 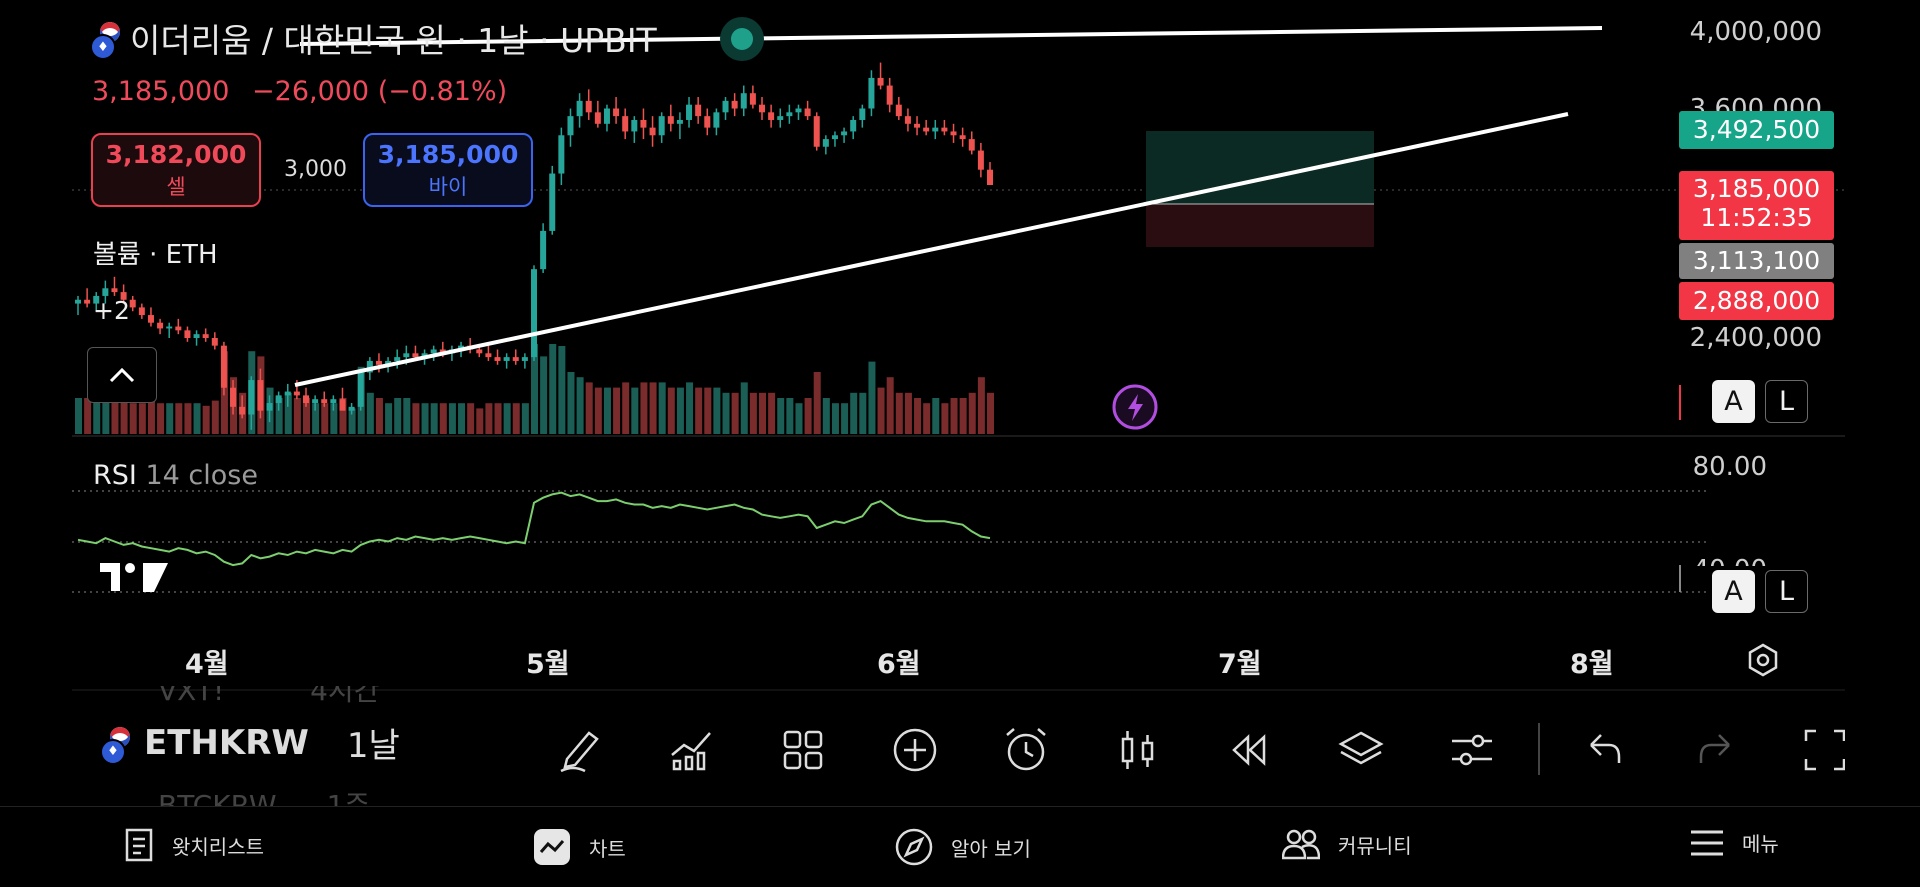 I want to click on compass-icon, so click(x=914, y=847).